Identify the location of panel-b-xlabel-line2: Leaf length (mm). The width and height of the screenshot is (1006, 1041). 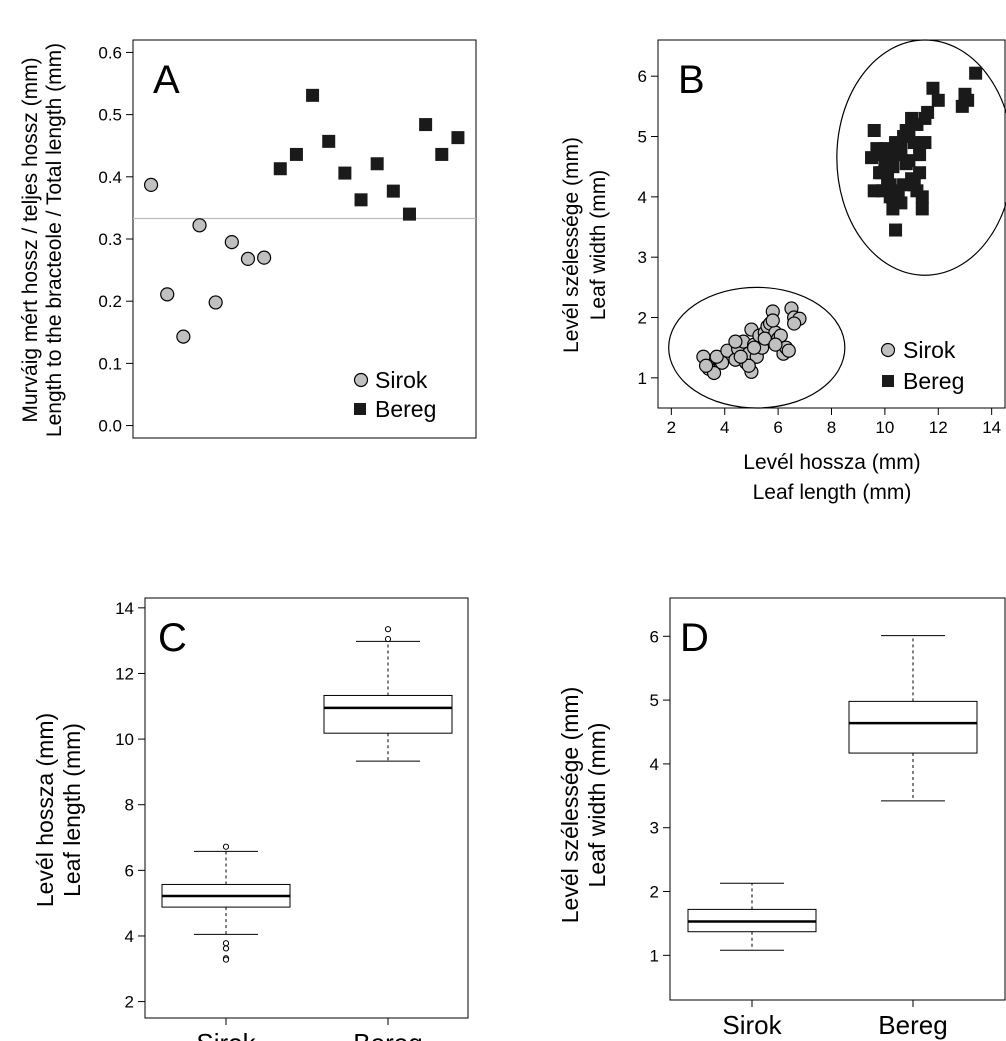
(832, 492).